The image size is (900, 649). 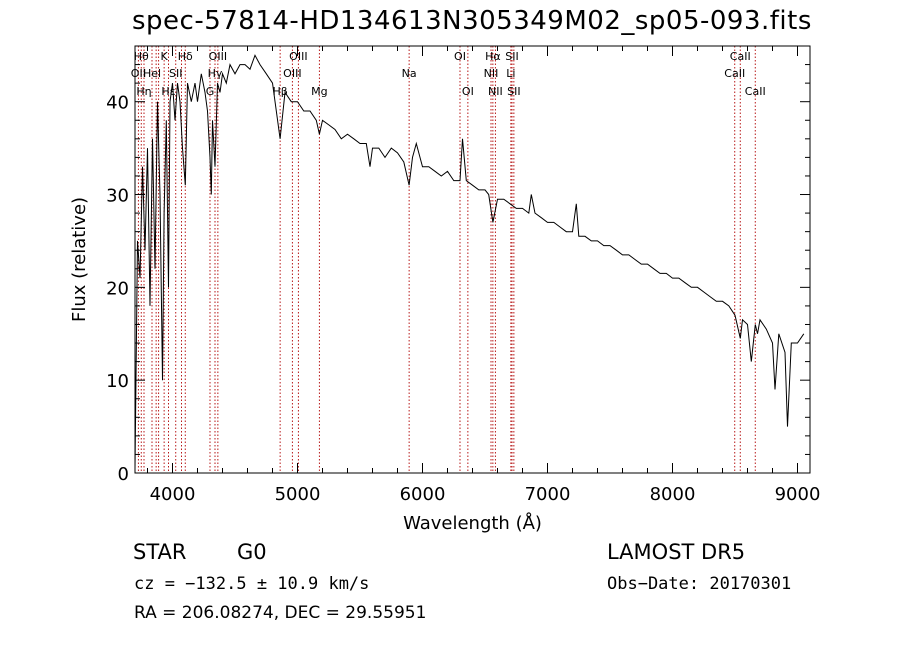 What do you see at coordinates (152, 73) in the screenshot?
I see `line-label-3: Hel` at bounding box center [152, 73].